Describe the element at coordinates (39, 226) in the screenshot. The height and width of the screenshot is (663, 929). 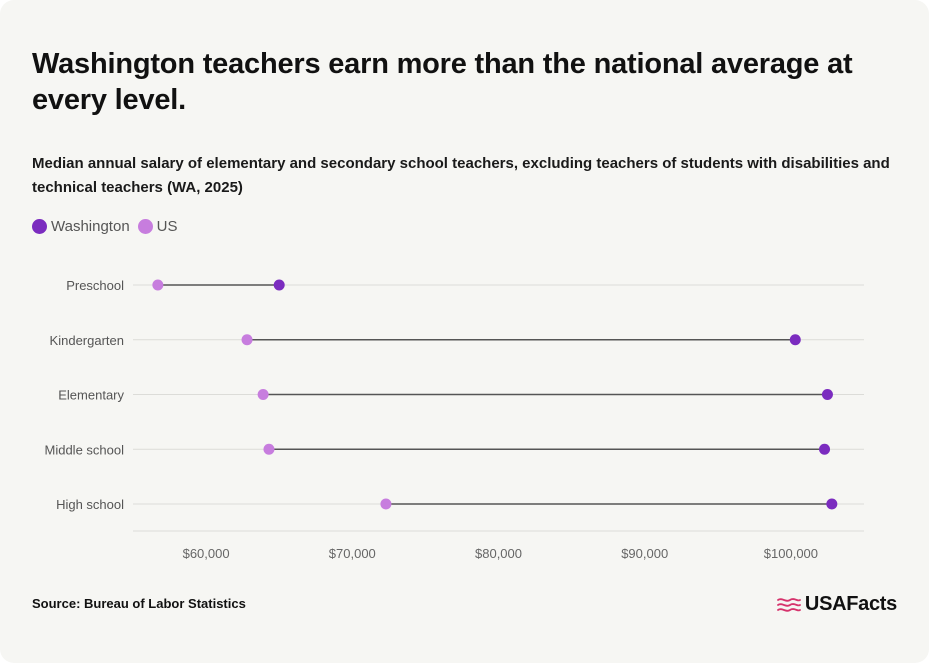
I see `legend-swatch-washington` at that location.